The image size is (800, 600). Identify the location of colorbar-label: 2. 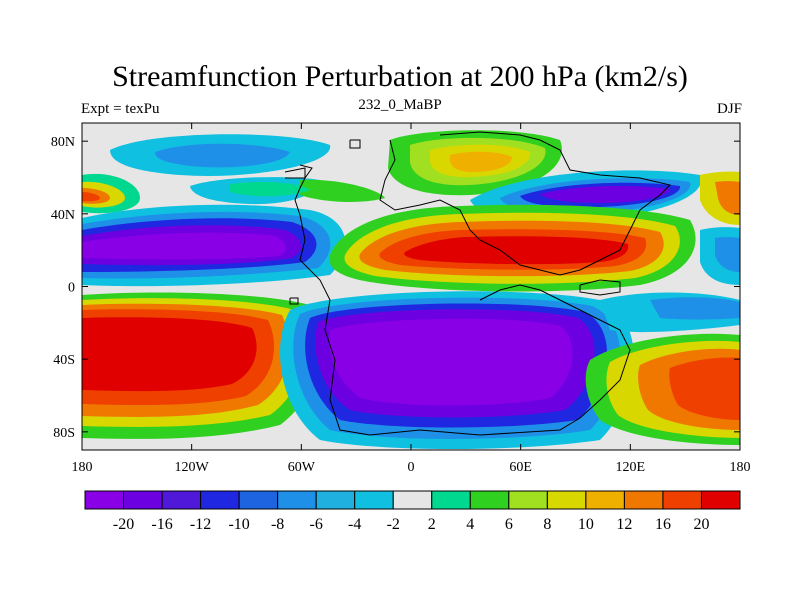
(432, 524).